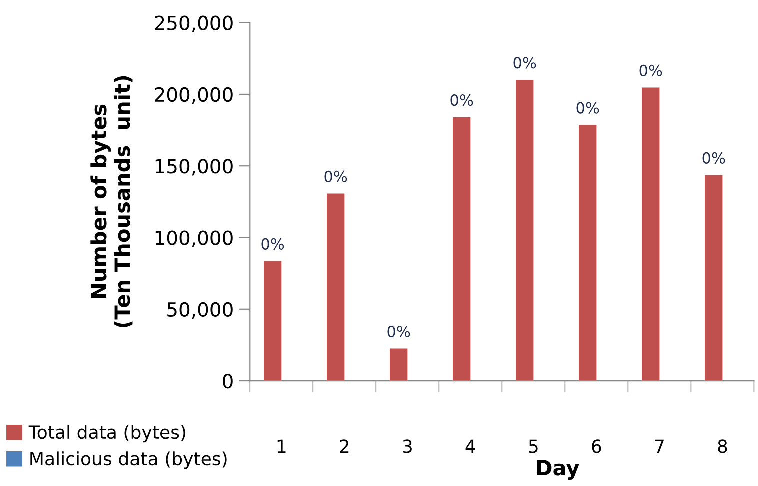  What do you see at coordinates (194, 95) in the screenshot?
I see `y-tick-label: 200,000` at bounding box center [194, 95].